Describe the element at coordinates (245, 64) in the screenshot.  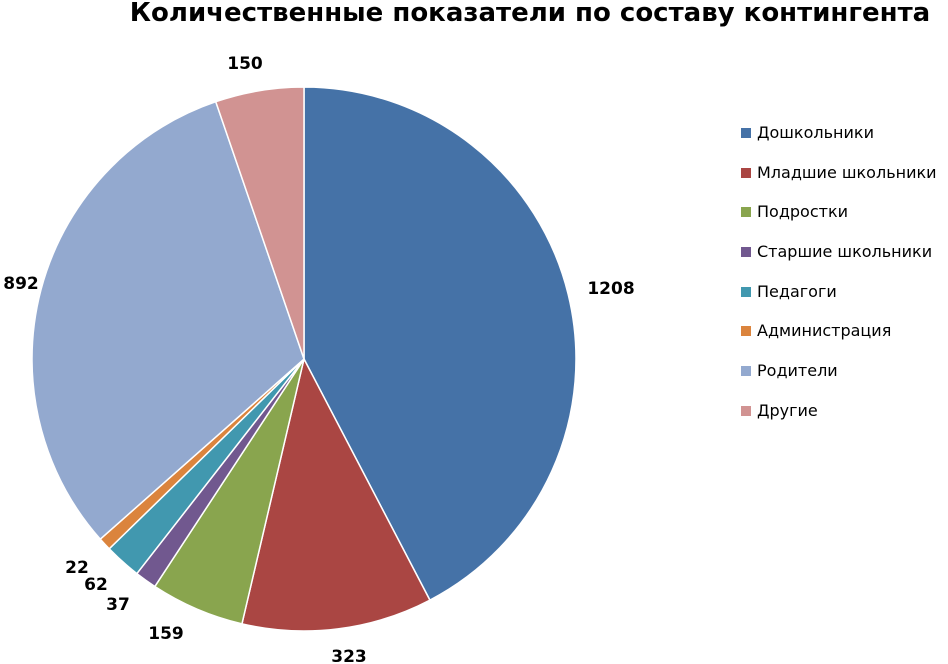
I see `data-label: 150` at that location.